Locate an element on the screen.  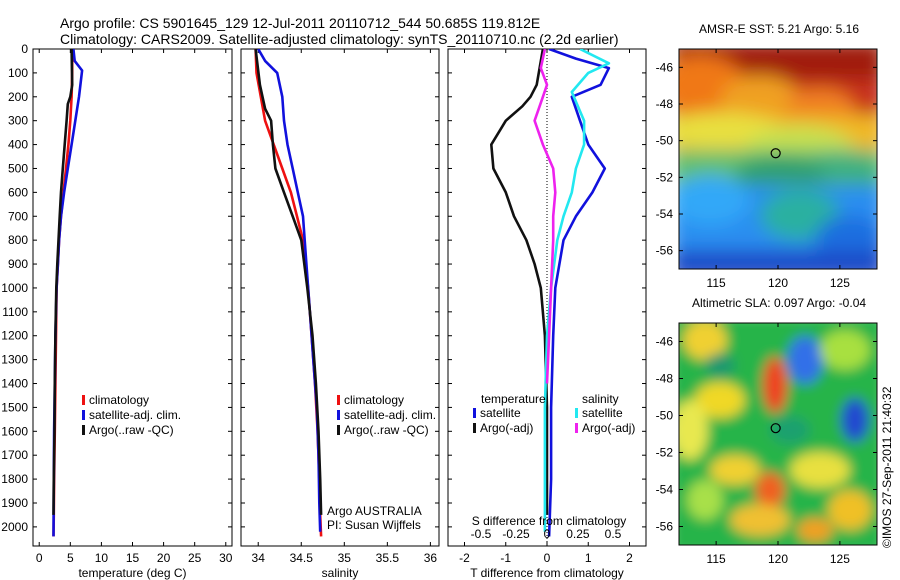
sla-field is located at coordinates (778, 434).